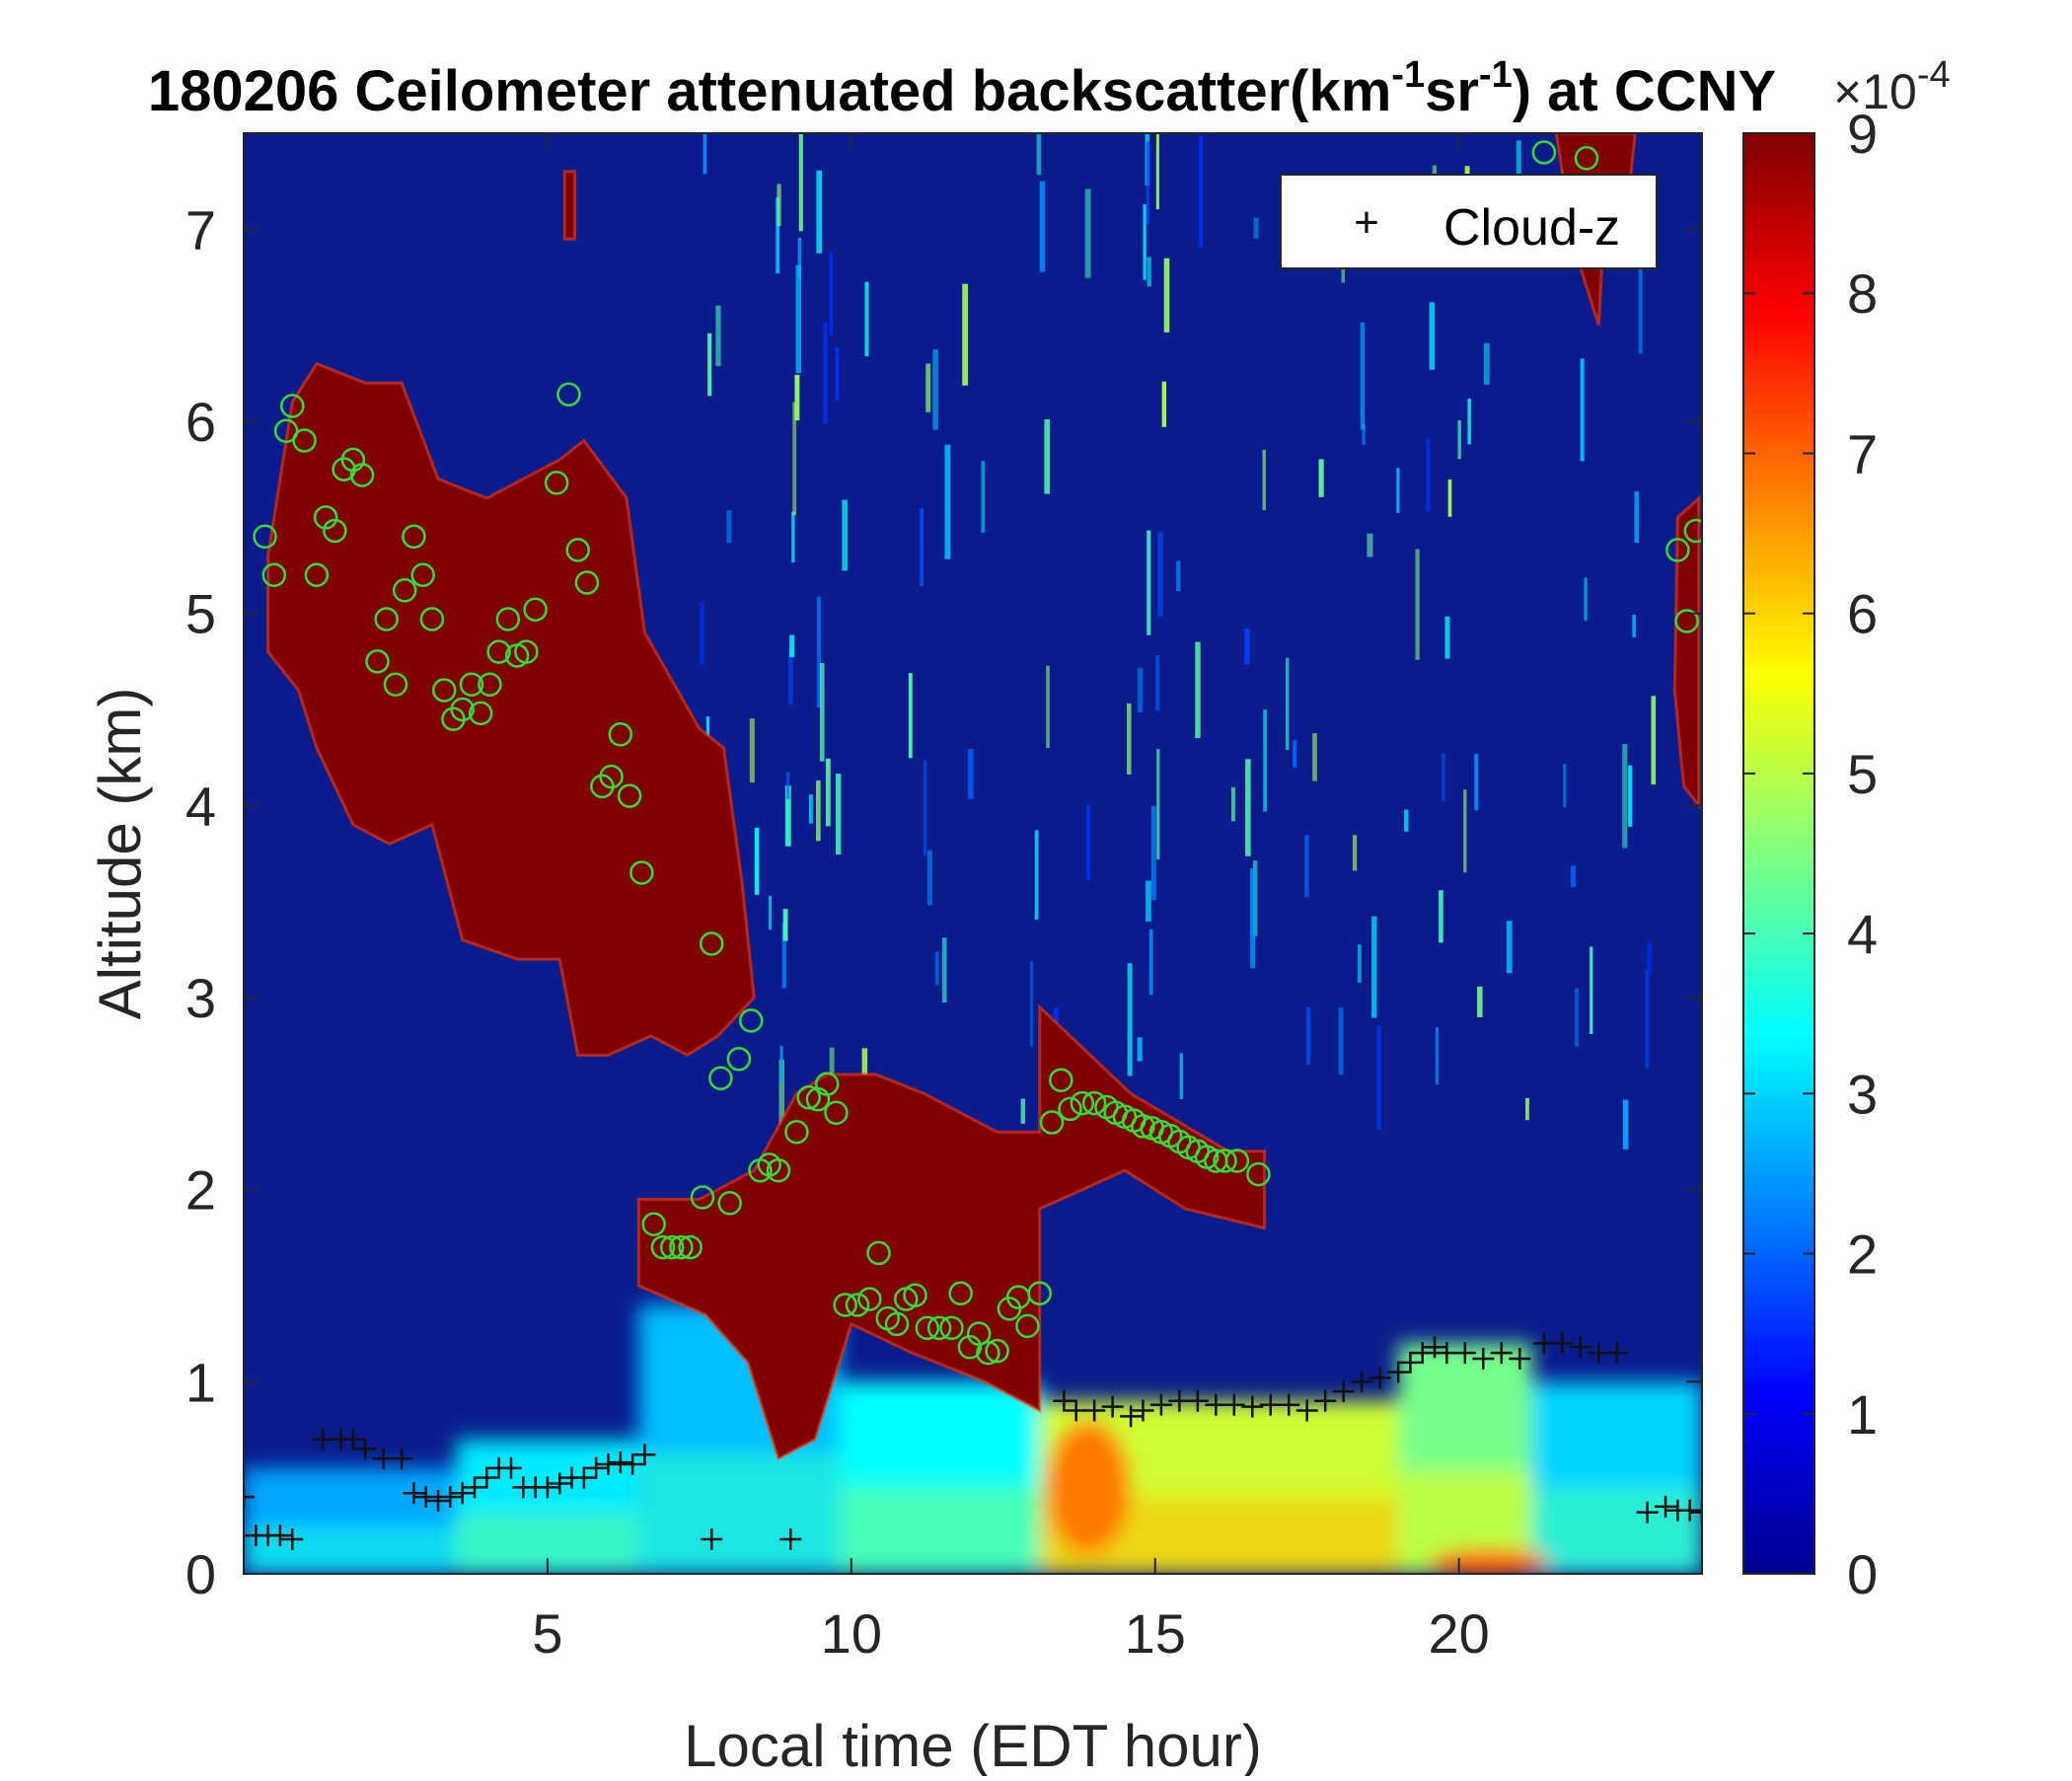  Describe the element at coordinates (1862, 774) in the screenshot. I see `colorbar-tick-label: 5` at that location.